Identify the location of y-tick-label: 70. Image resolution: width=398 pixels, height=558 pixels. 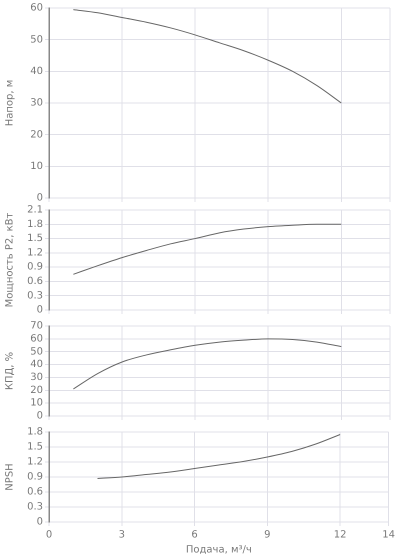
(36, 326).